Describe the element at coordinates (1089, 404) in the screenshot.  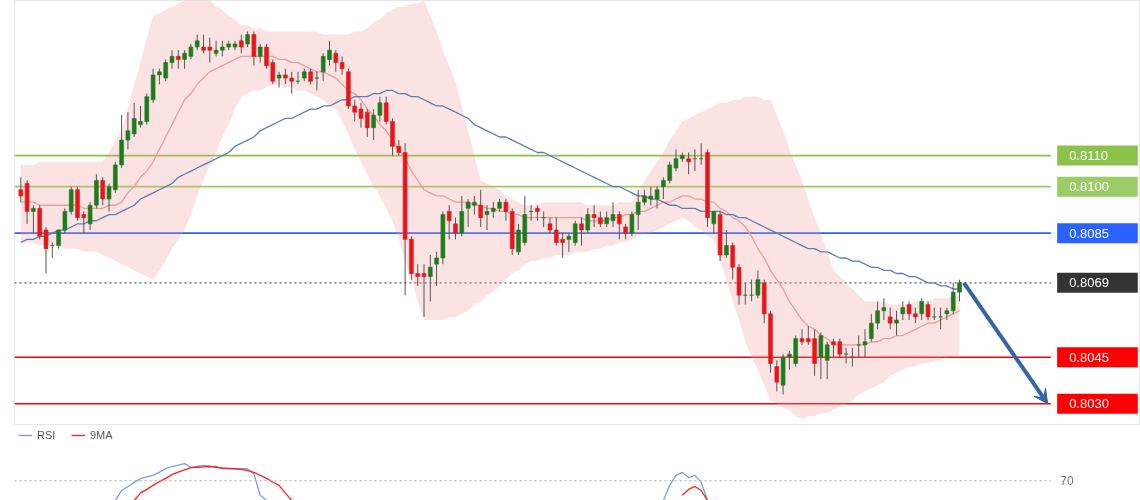
I see `y-tick-label: 0.8030` at that location.